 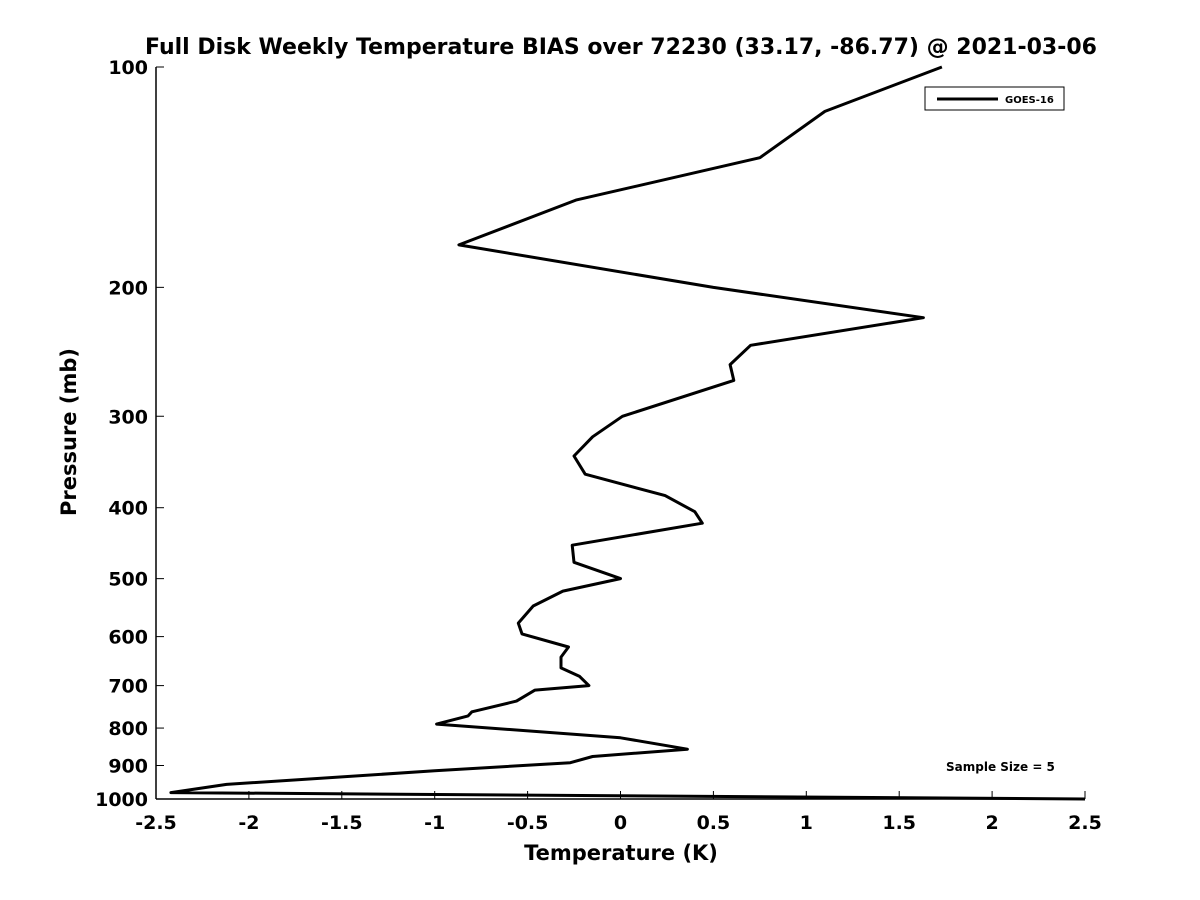 What do you see at coordinates (128, 509) in the screenshot?
I see `y-tick-label: 400` at bounding box center [128, 509].